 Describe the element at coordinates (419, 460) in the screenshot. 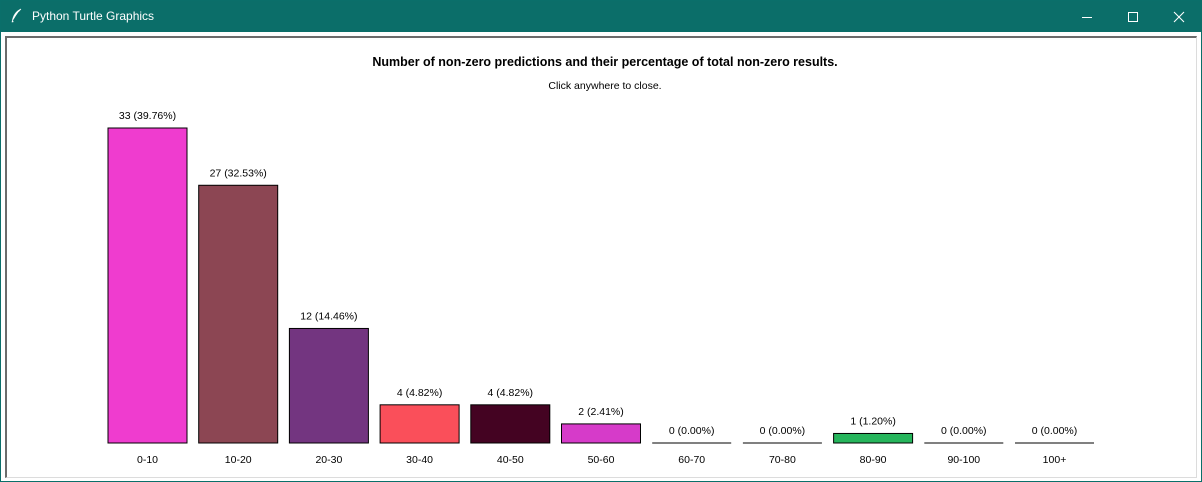

I see `category-label: 30-40` at that location.